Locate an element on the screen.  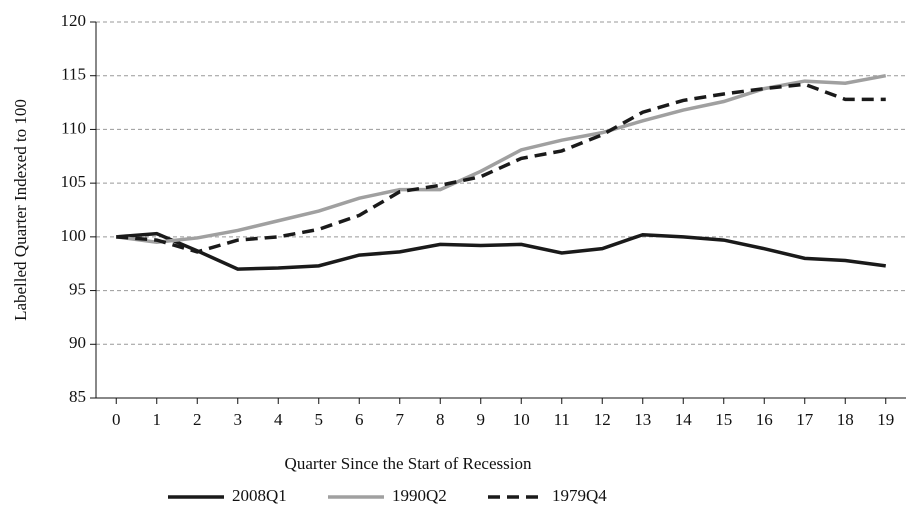
legend-label: 2008Q1 is located at coordinates (259, 495).